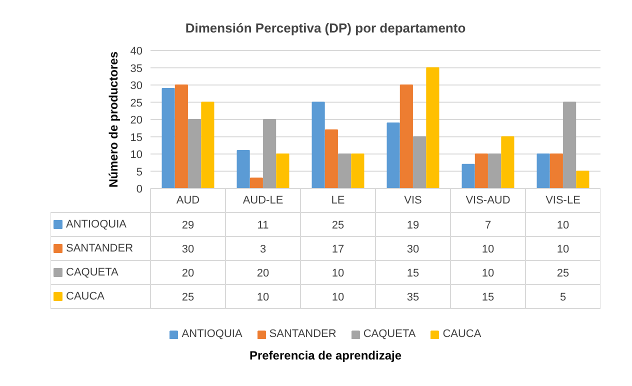  Describe the element at coordinates (136, 155) in the screenshot. I see `y-tick-label: 10` at that location.